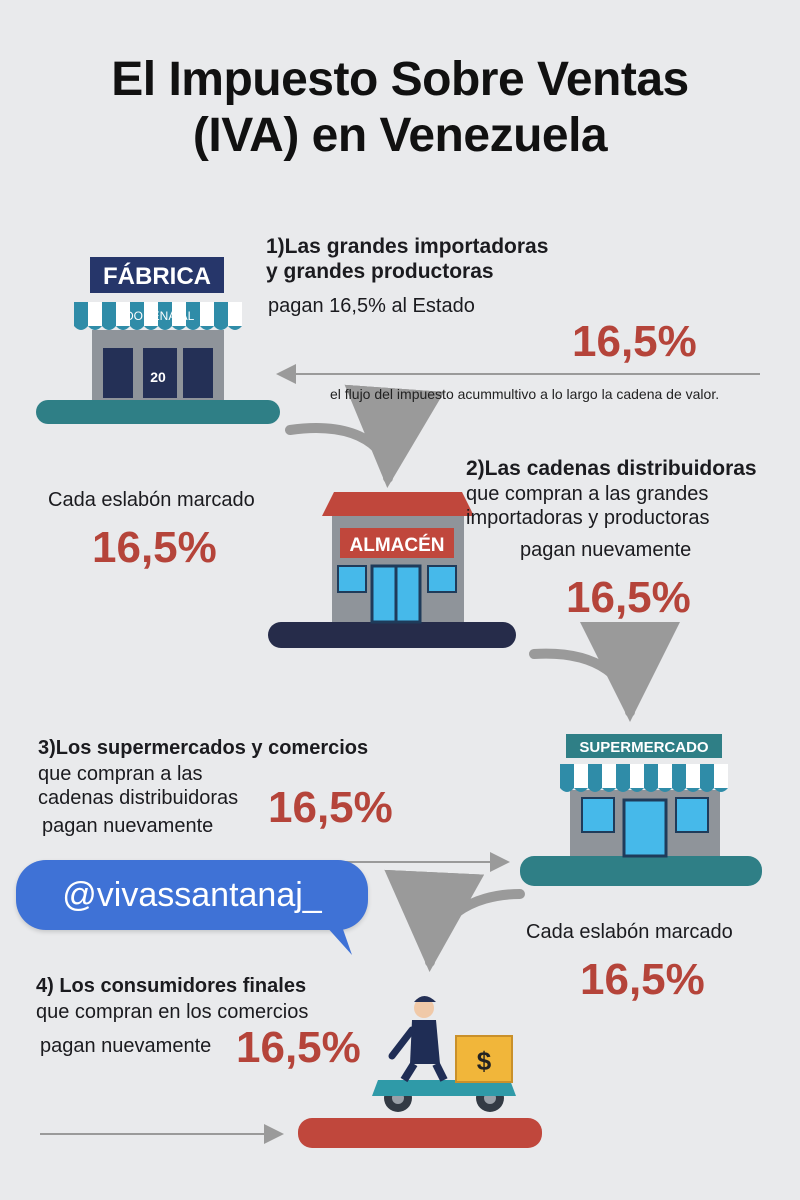 This screenshot has height=1200, width=800. What do you see at coordinates (634, 341) in the screenshot?
I see `step1-rate: 16,5%` at bounding box center [634, 341].